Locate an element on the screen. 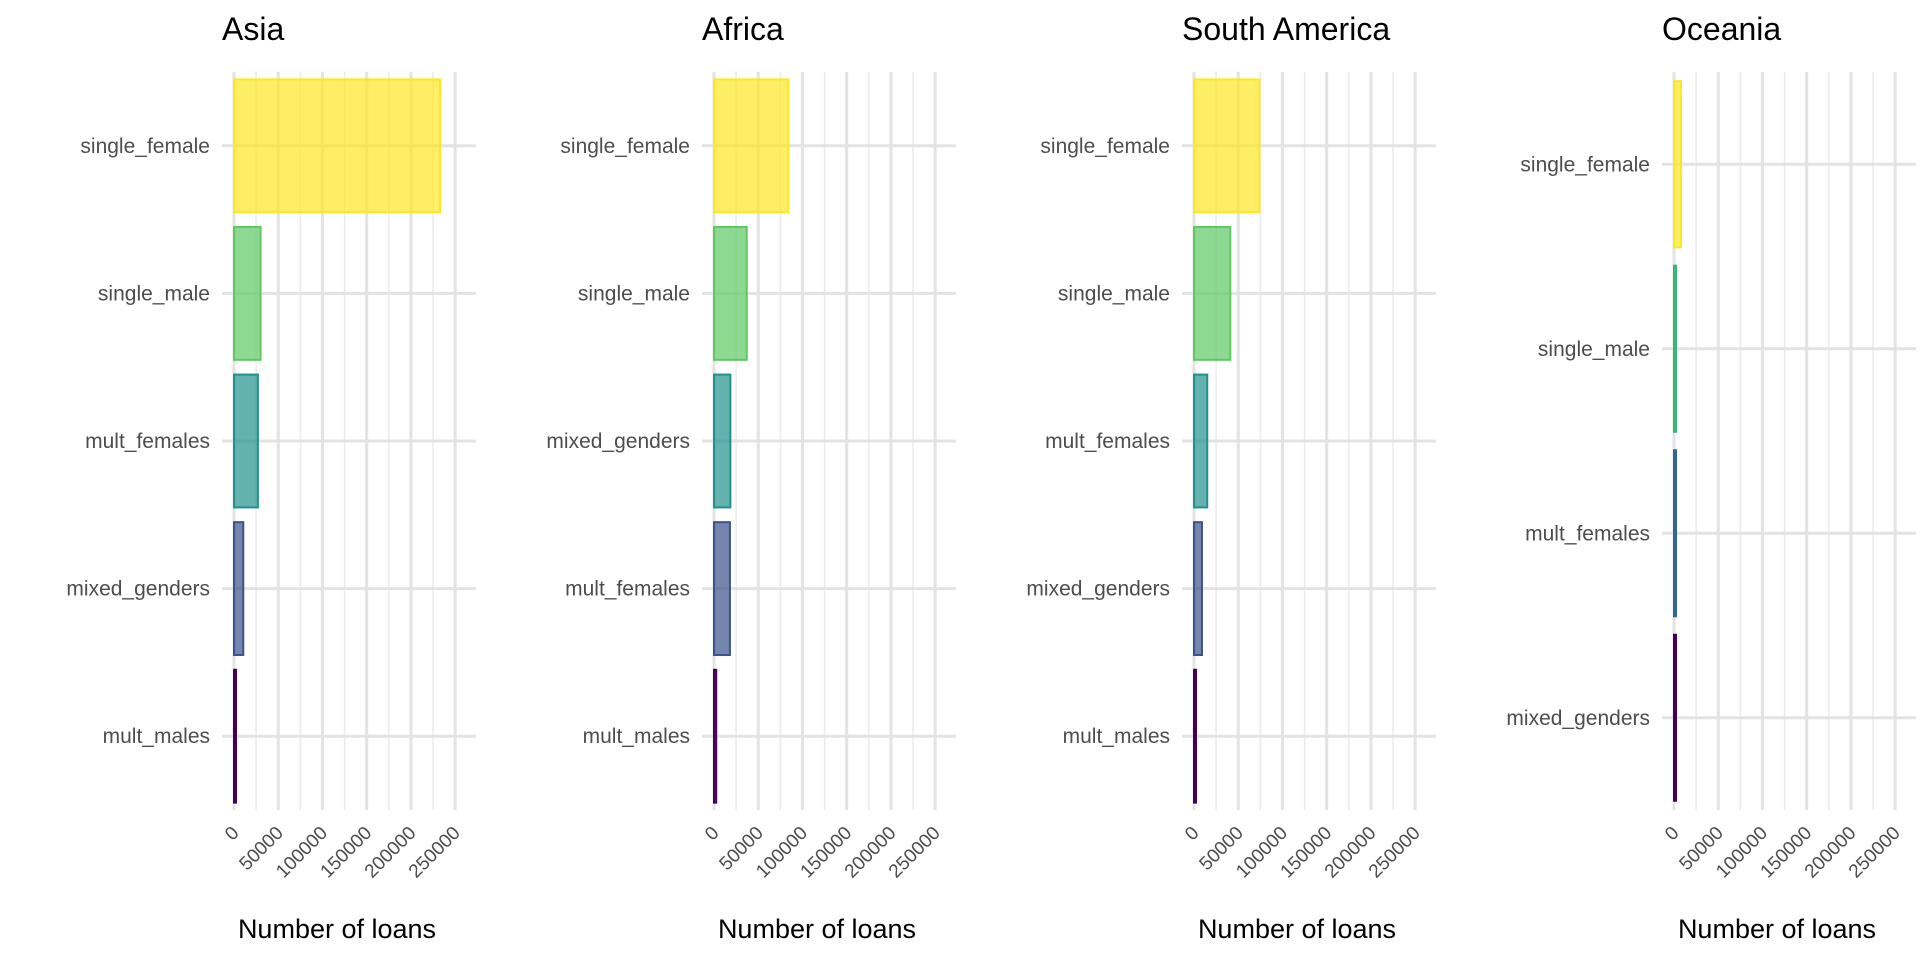 Image resolution: width=1920 pixels, height=965 pixels. panel-title: Oceania is located at coordinates (1721, 29).